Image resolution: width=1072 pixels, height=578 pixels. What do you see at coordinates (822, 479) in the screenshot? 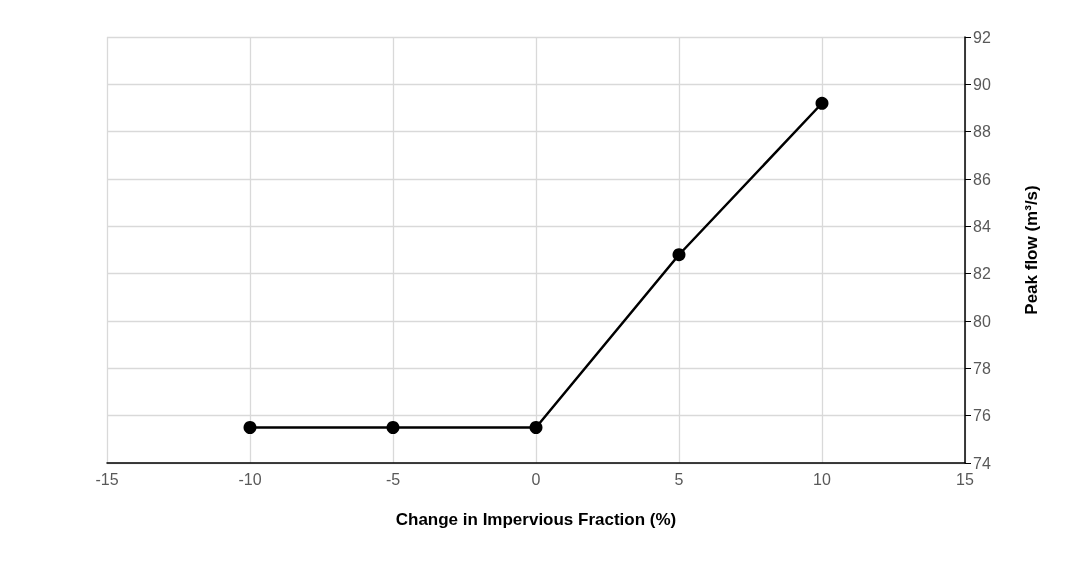
I see `x-tick-label: 10` at bounding box center [822, 479].